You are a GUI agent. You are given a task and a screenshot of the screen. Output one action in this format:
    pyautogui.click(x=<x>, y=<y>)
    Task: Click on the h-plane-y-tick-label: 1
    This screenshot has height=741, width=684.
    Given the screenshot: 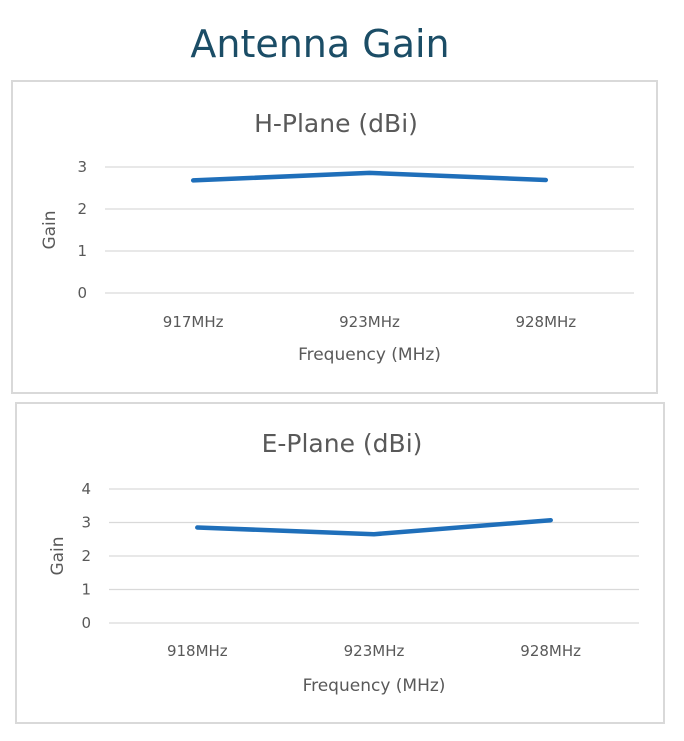 What is the action you would take?
    pyautogui.click(x=82, y=251)
    